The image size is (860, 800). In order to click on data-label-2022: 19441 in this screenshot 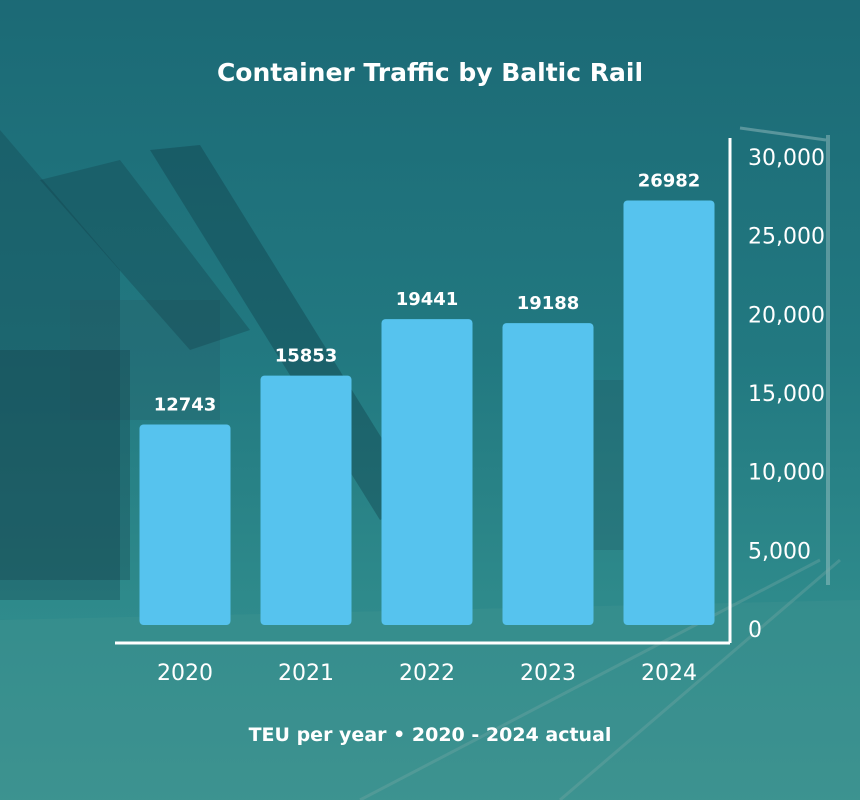, I will do `click(427, 299)`.